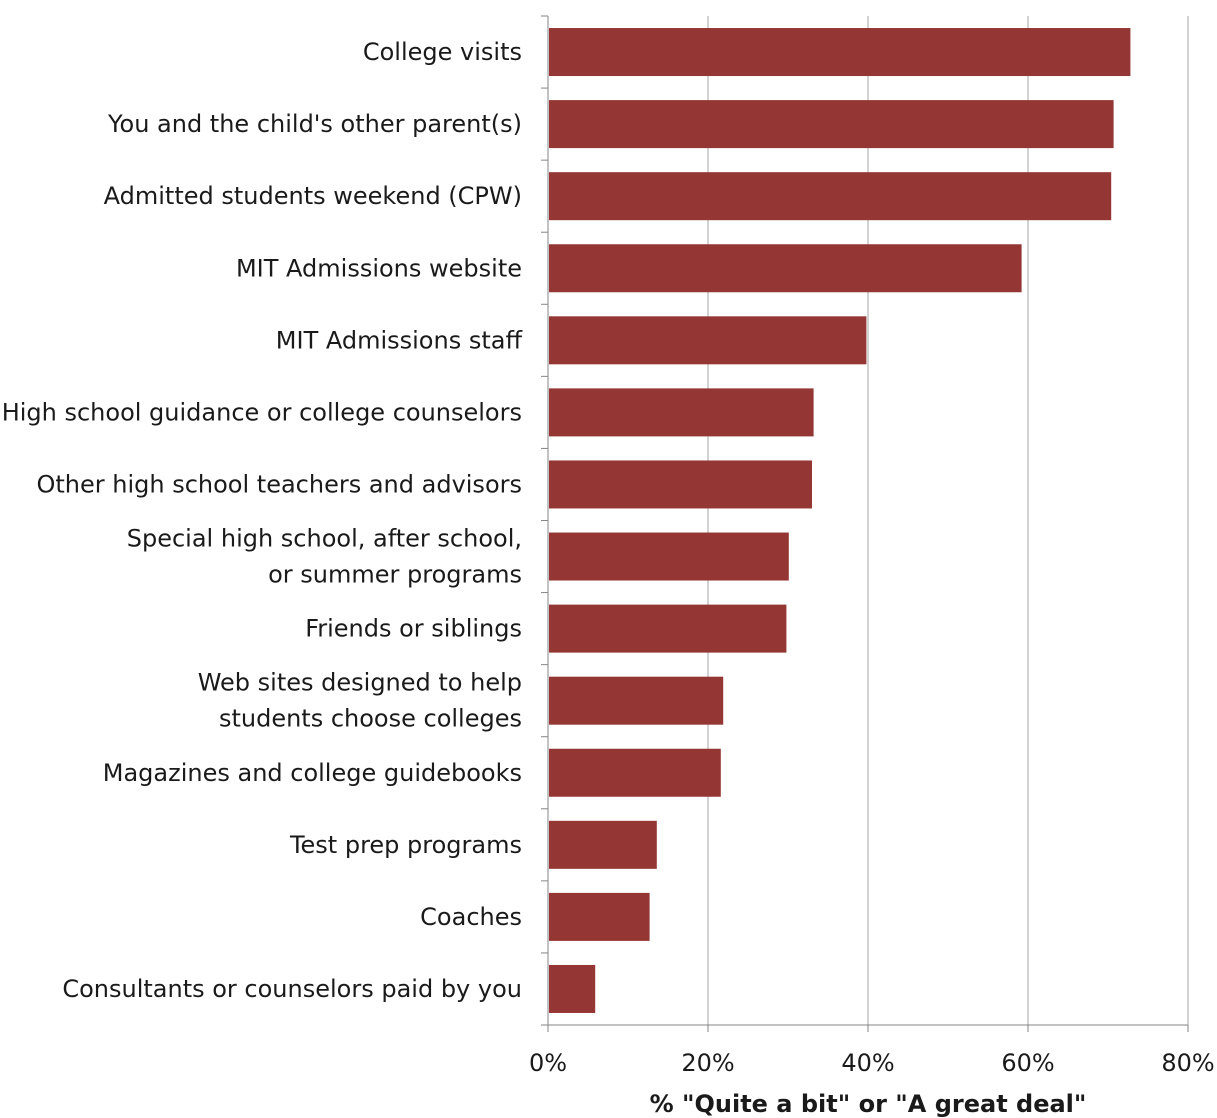 The image size is (1217, 1118). Describe the element at coordinates (707, 1063) in the screenshot. I see `x-tick-label: 20%` at that location.